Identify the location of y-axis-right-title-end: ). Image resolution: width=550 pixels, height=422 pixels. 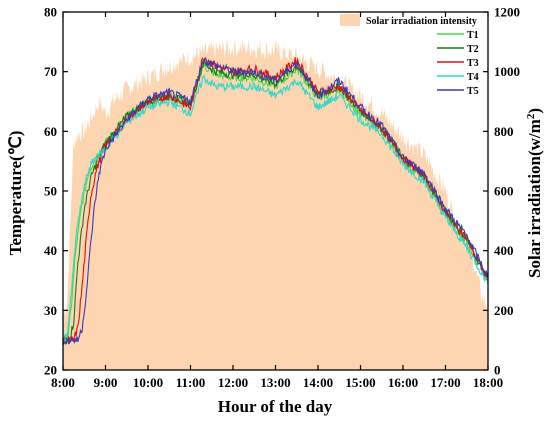
(534, 111).